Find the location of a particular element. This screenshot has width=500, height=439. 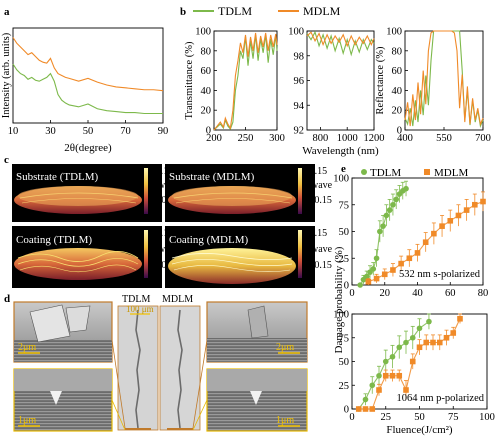

chart-transmittance-nir: 800 1000 1200 92 94 96 98 100 Wavelength (nm) is located at coordinates (336, 92).